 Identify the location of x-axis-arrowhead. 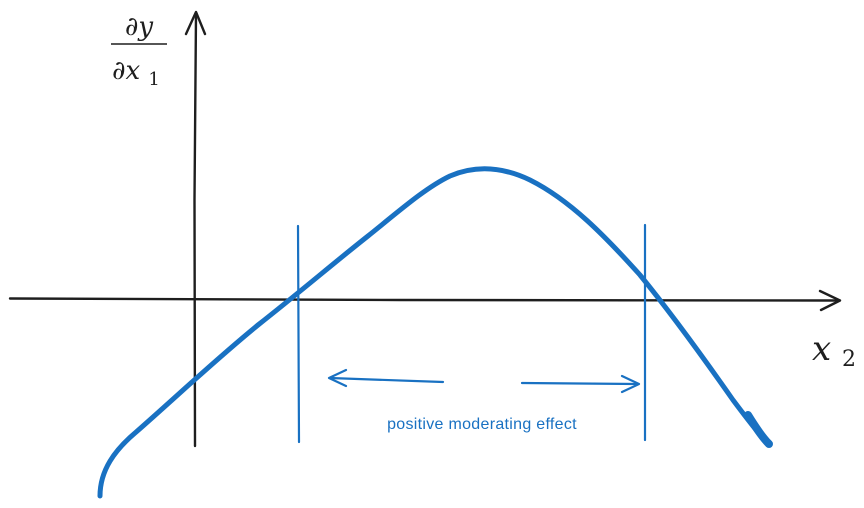
(830, 300).